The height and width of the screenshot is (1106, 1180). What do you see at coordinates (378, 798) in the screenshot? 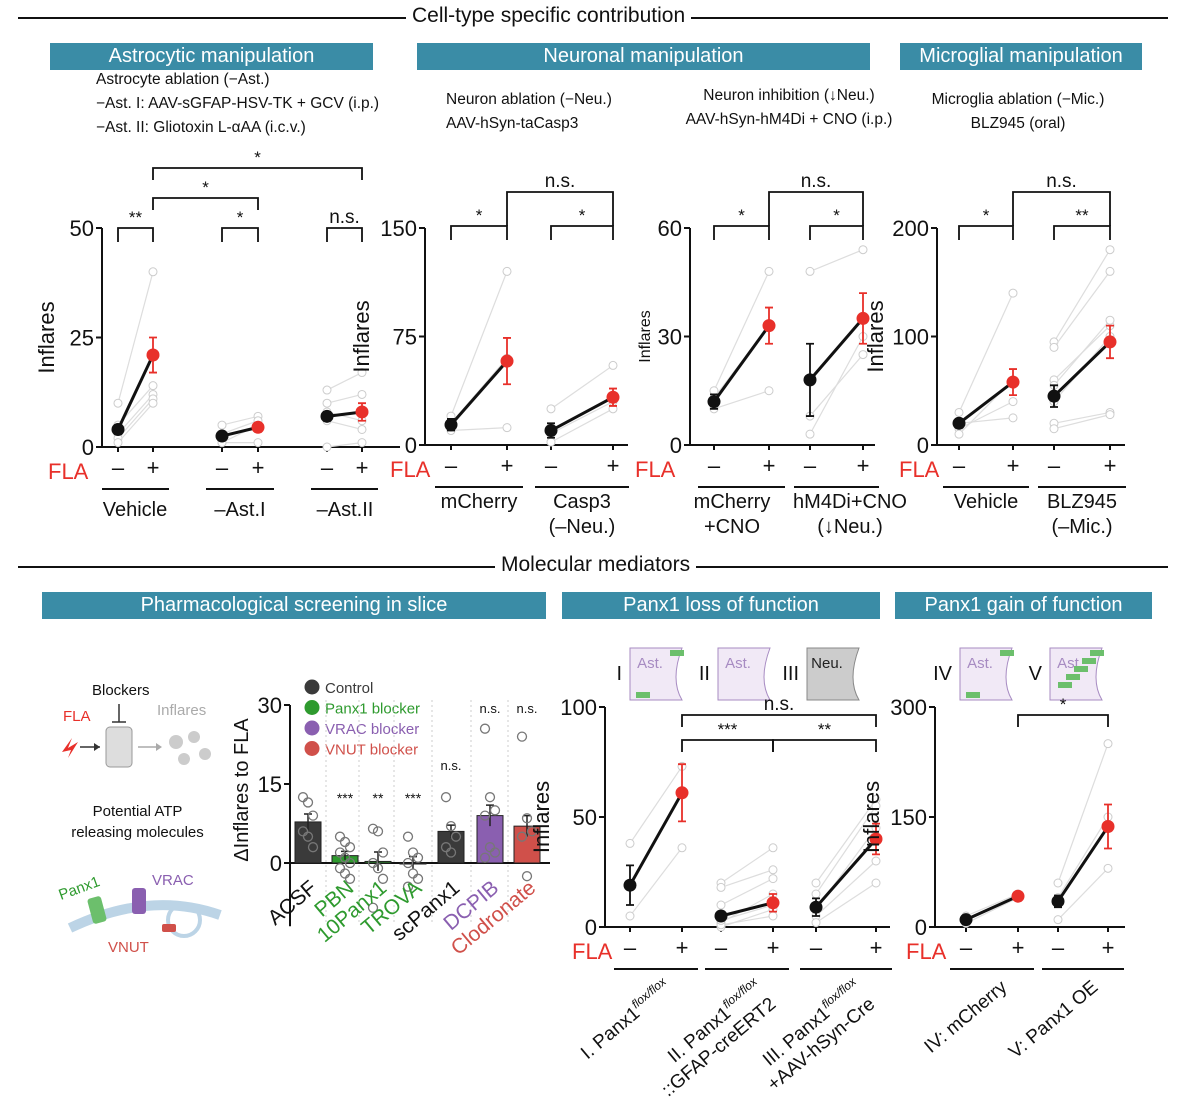
I see `significance-label: **` at bounding box center [378, 798].